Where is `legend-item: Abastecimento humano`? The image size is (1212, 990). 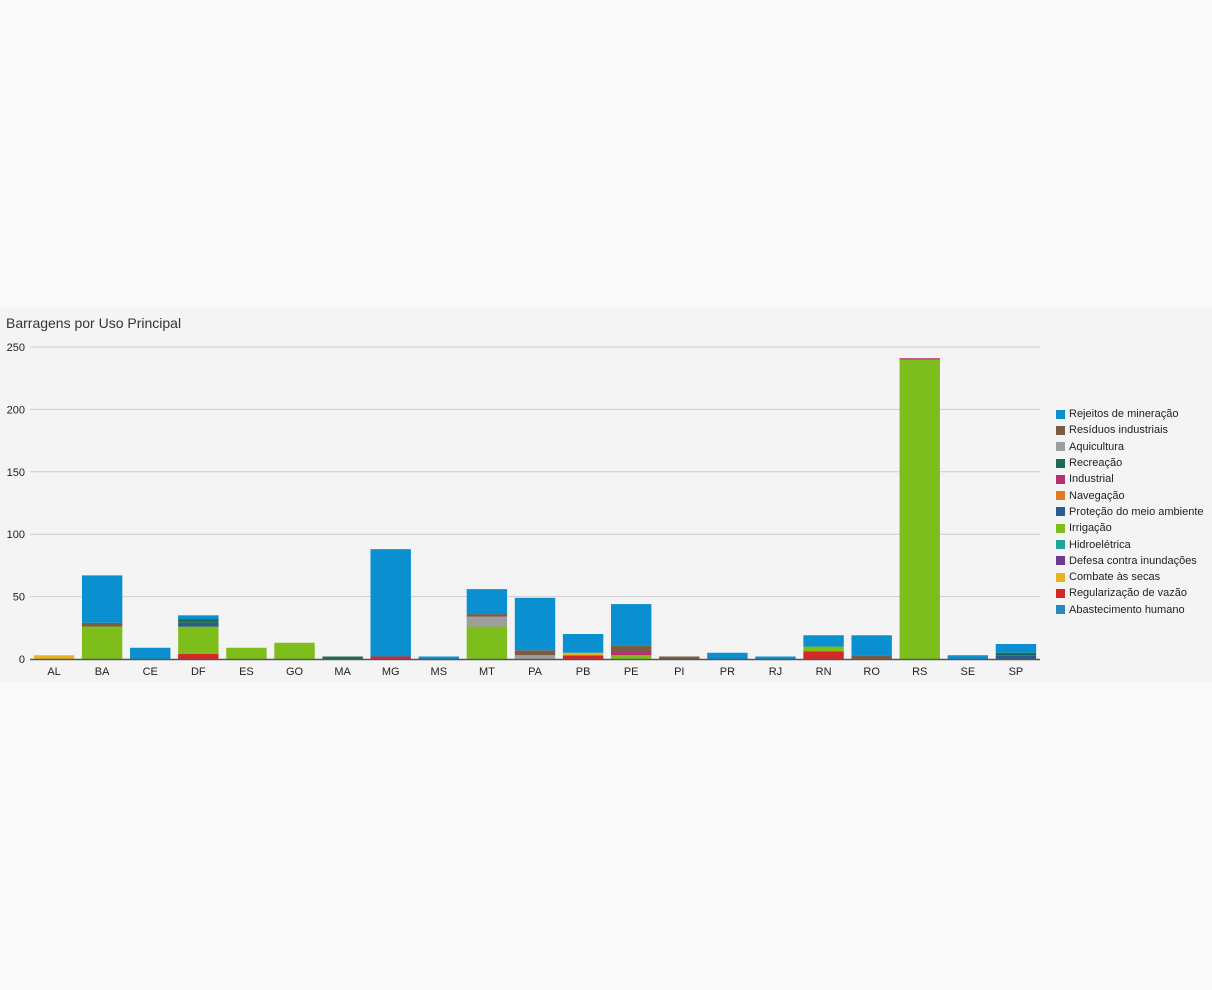
legend-item: Abastecimento humano is located at coordinates (1130, 610).